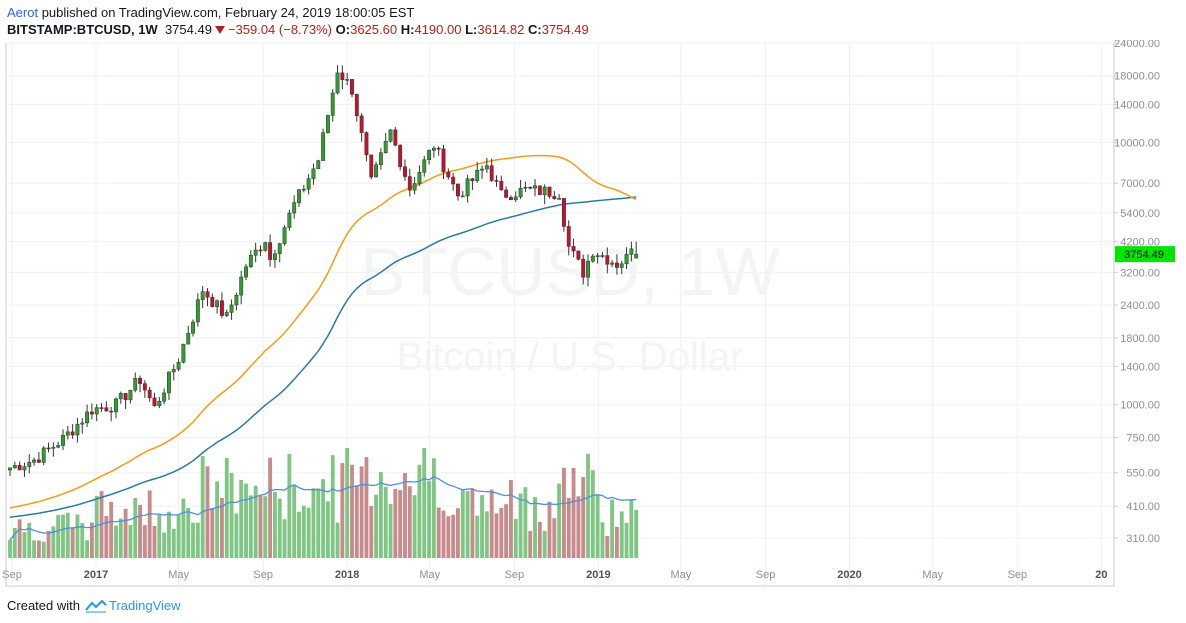 This screenshot has width=1186, height=623. I want to click on y-tick-label: 24000.00, so click(1137, 45).